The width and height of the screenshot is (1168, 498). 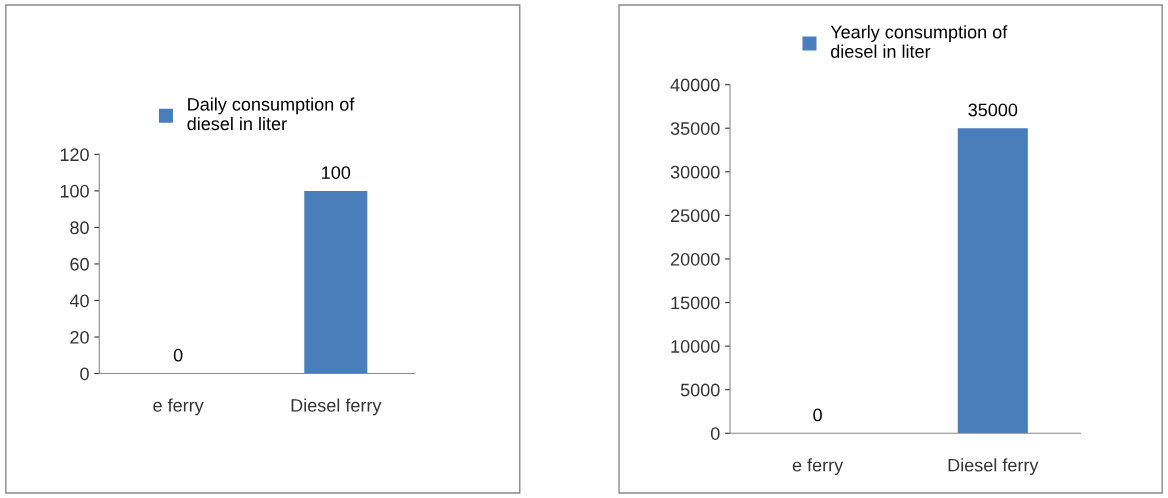 What do you see at coordinates (993, 110) in the screenshot?
I see `data-label: 35000` at bounding box center [993, 110].